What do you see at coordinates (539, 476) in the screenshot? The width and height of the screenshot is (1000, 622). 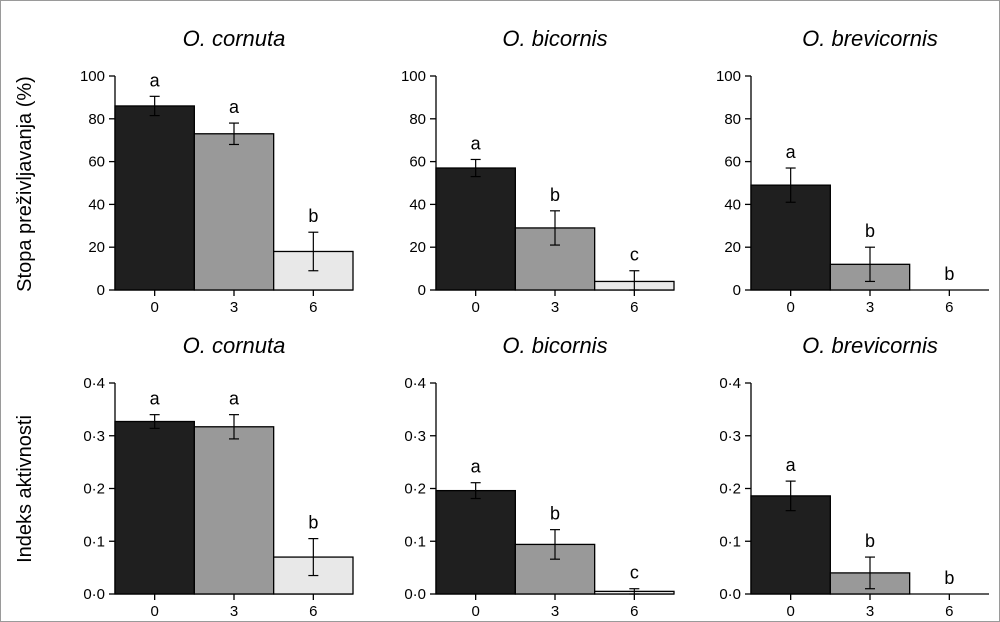 I see `panel-5: O. bicornis 0·0 0·1 0·2 0·3 0·4 a 0 b 3 c 6` at bounding box center [539, 476].